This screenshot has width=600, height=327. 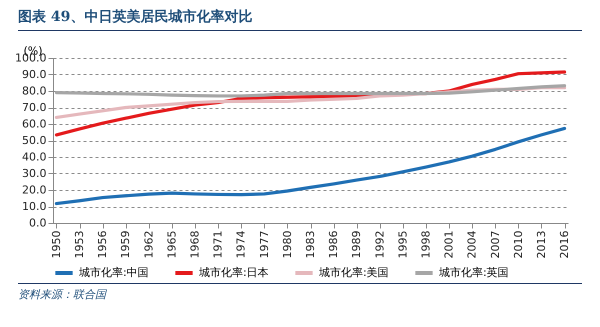 I want to click on x-tick-label: 1965, so click(x=171, y=244).